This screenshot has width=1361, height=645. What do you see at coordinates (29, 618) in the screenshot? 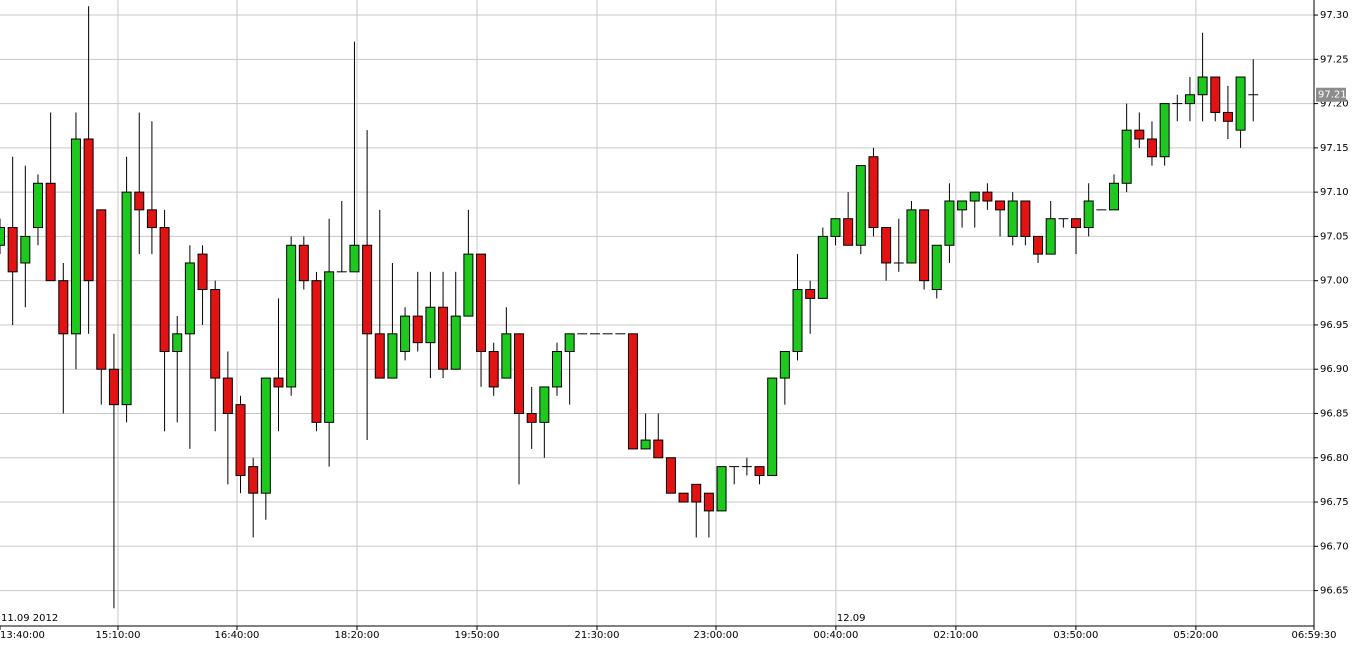
I see `date-label: 11.09 2012` at bounding box center [29, 618].